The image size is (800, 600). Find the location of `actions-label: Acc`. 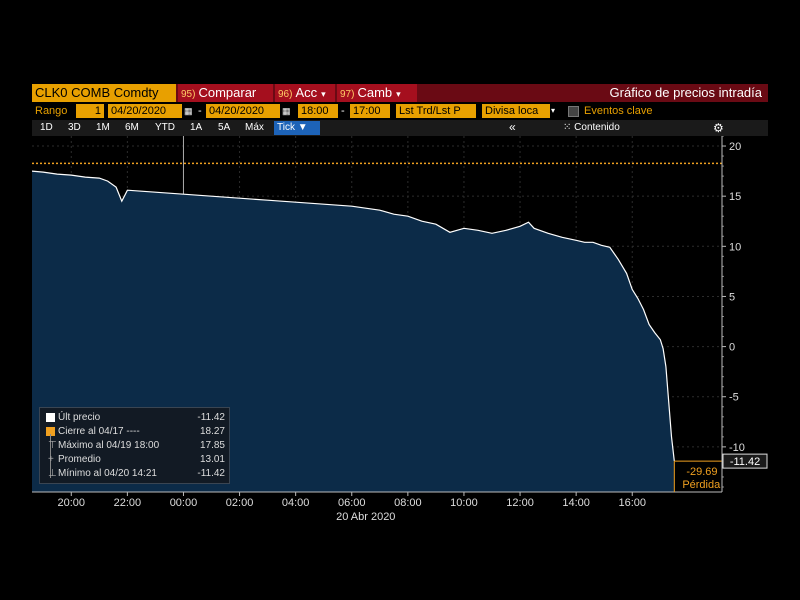

actions-label: Acc is located at coordinates (306, 92).